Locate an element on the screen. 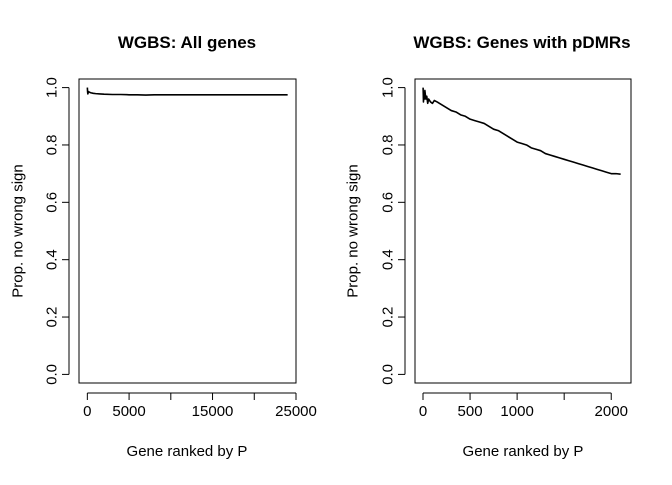 The width and height of the screenshot is (672, 485). chart-title: WGBS: Genes with pDMRs is located at coordinates (521, 42).